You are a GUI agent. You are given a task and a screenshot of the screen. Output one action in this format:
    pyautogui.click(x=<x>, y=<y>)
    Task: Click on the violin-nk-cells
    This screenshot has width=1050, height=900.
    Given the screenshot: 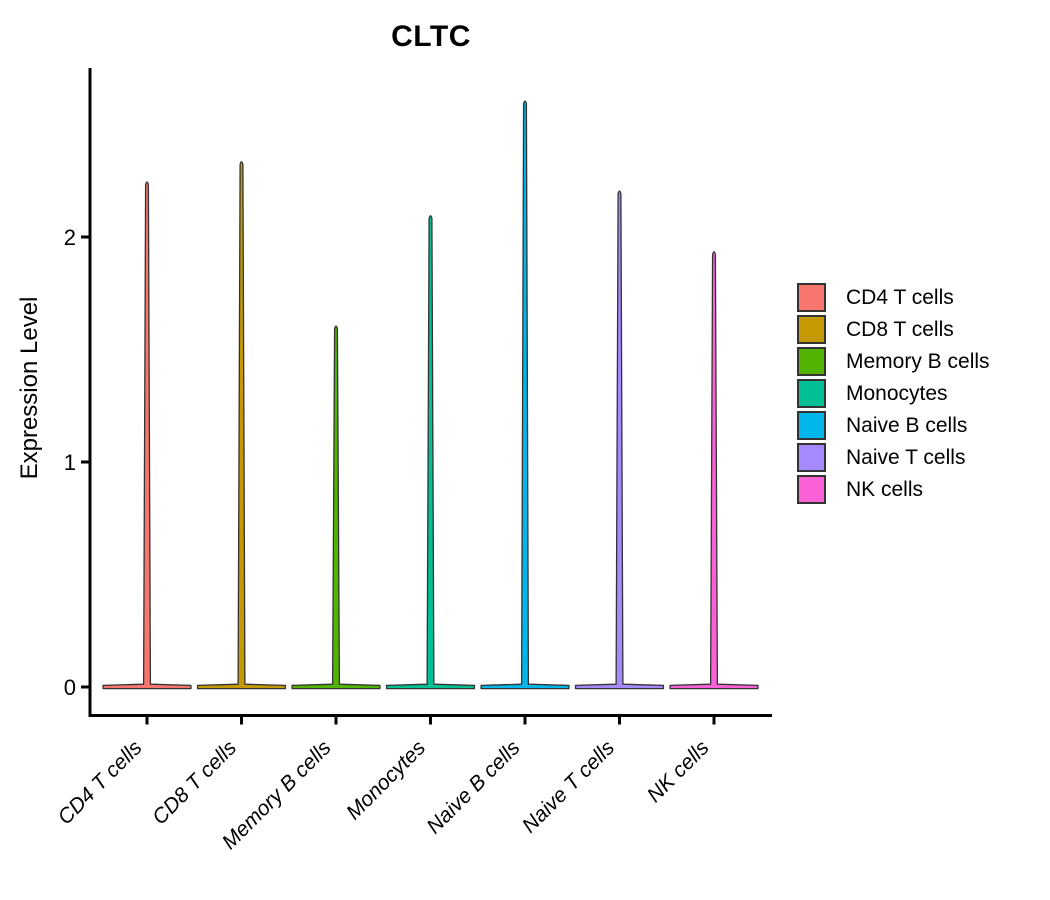 What is the action you would take?
    pyautogui.click(x=714, y=470)
    